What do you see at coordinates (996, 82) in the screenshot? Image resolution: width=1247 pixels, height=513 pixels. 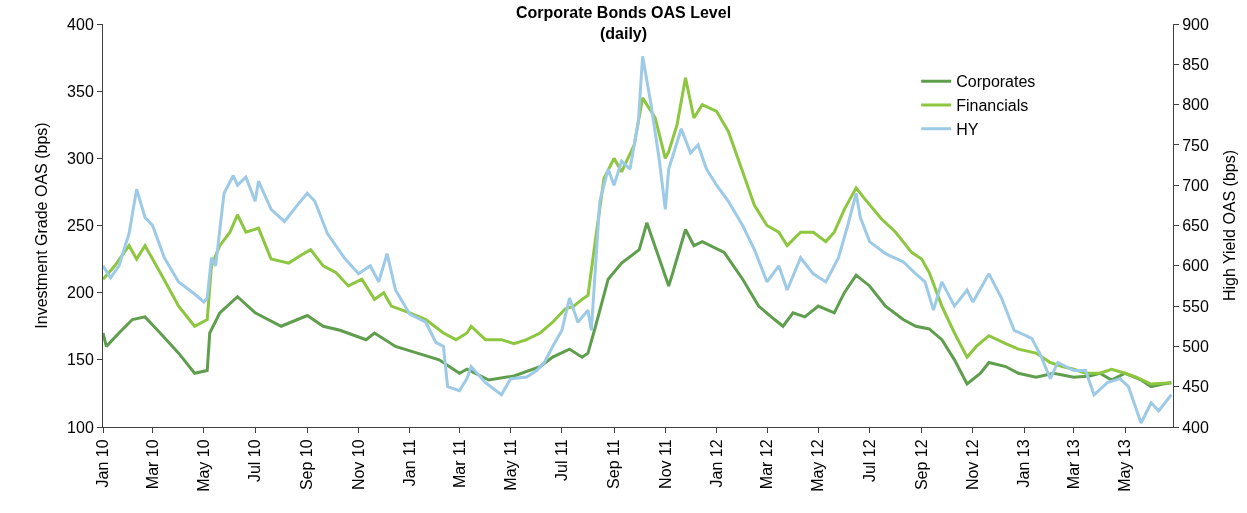 I see `legend-label: Corporates` at bounding box center [996, 82].